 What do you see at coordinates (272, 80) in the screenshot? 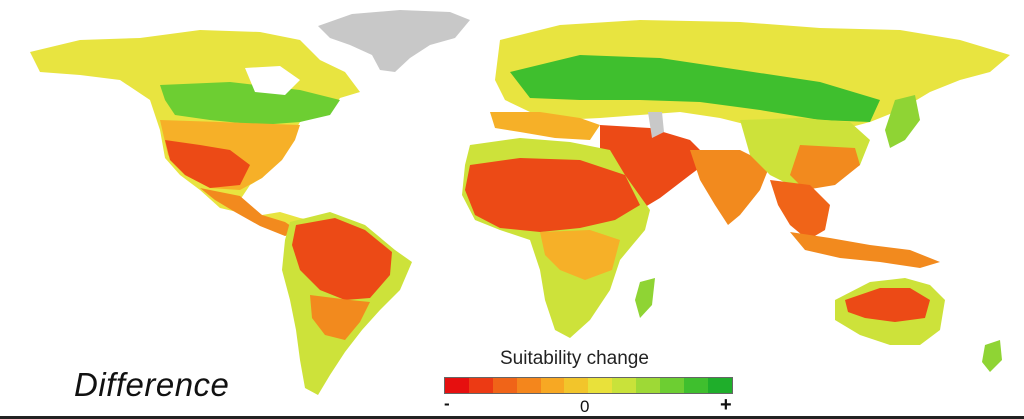
I see `hudson-bay` at bounding box center [272, 80].